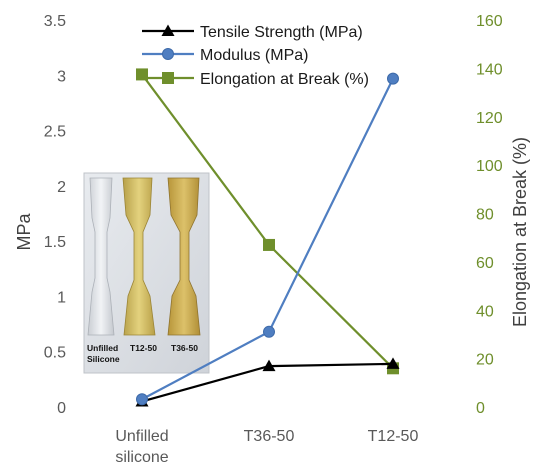 The width and height of the screenshot is (536, 465). I want to click on photo-label-t12-50: T12-50, so click(143, 348).